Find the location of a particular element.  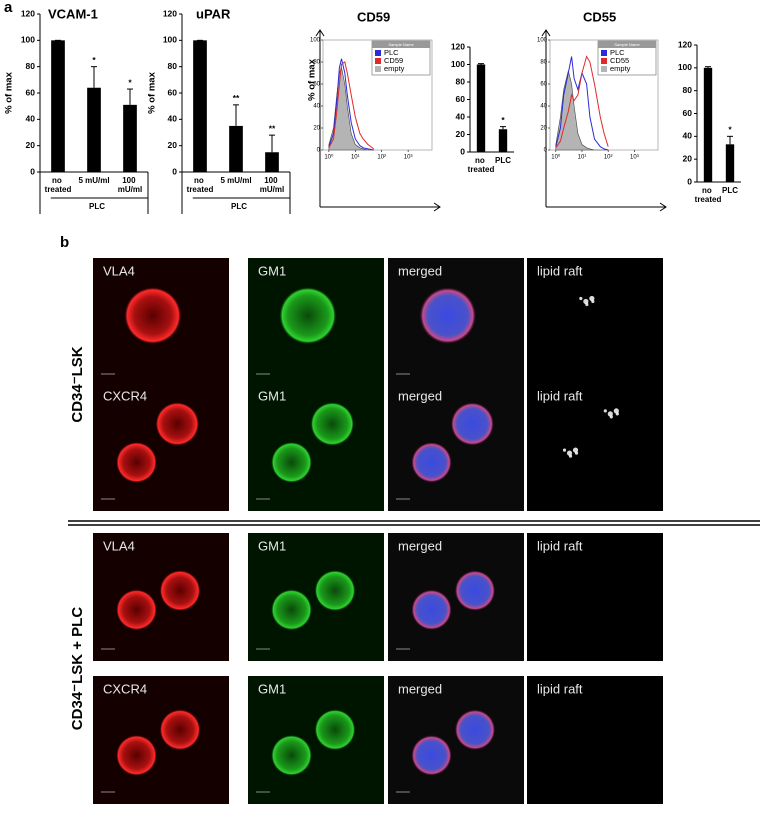

x-tick-label: 10¹ is located at coordinates (355, 158).